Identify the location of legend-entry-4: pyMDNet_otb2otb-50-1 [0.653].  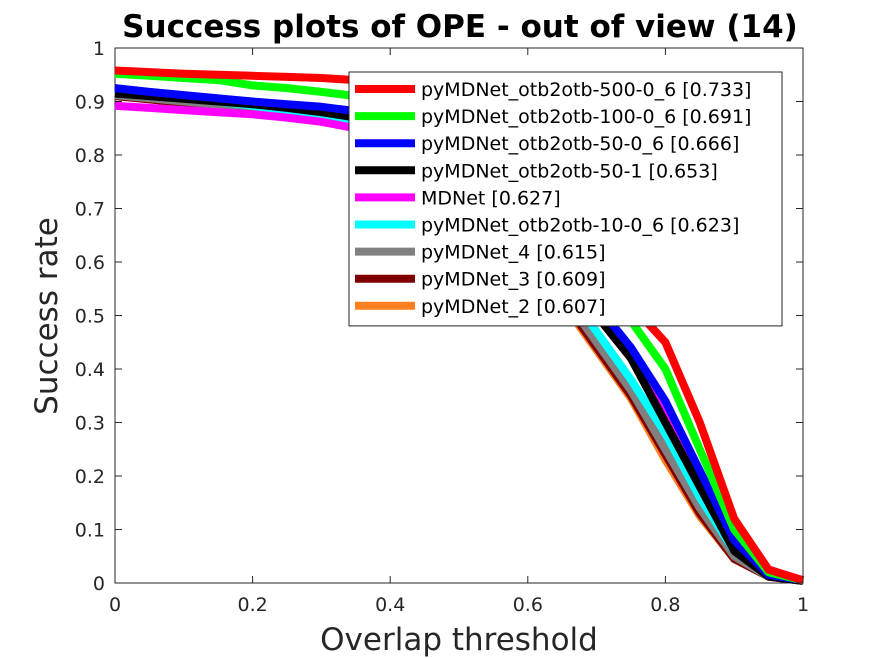
(569, 171).